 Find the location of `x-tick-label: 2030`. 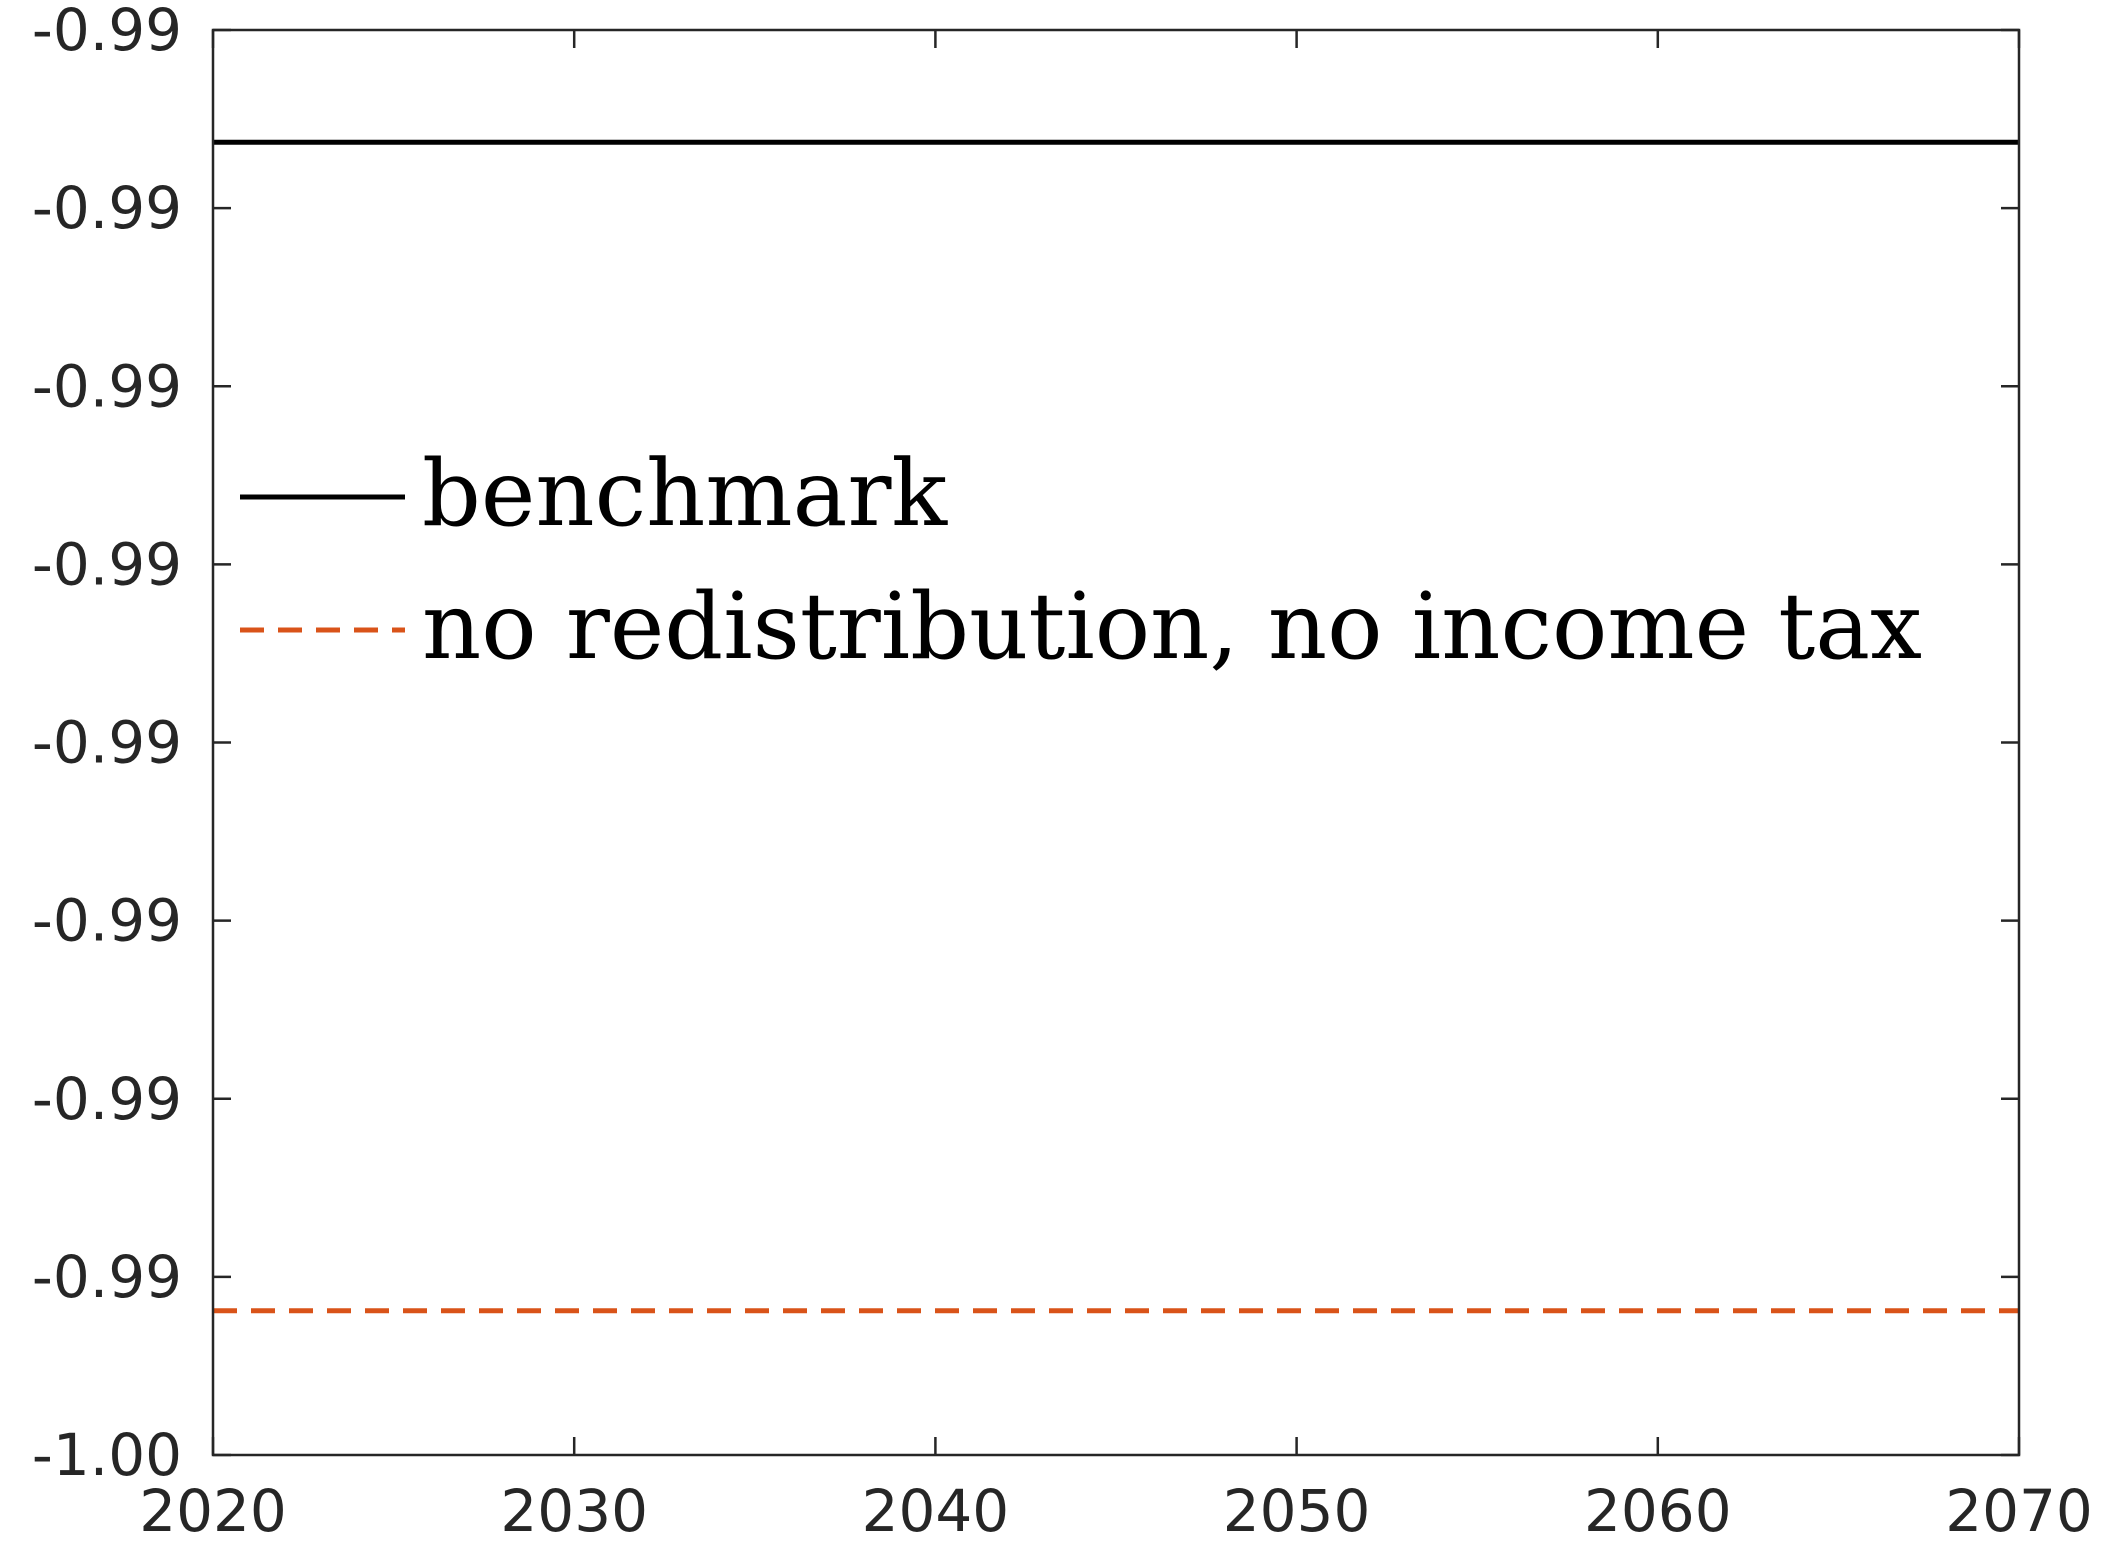

x-tick-label: 2030 is located at coordinates (574, 1511).